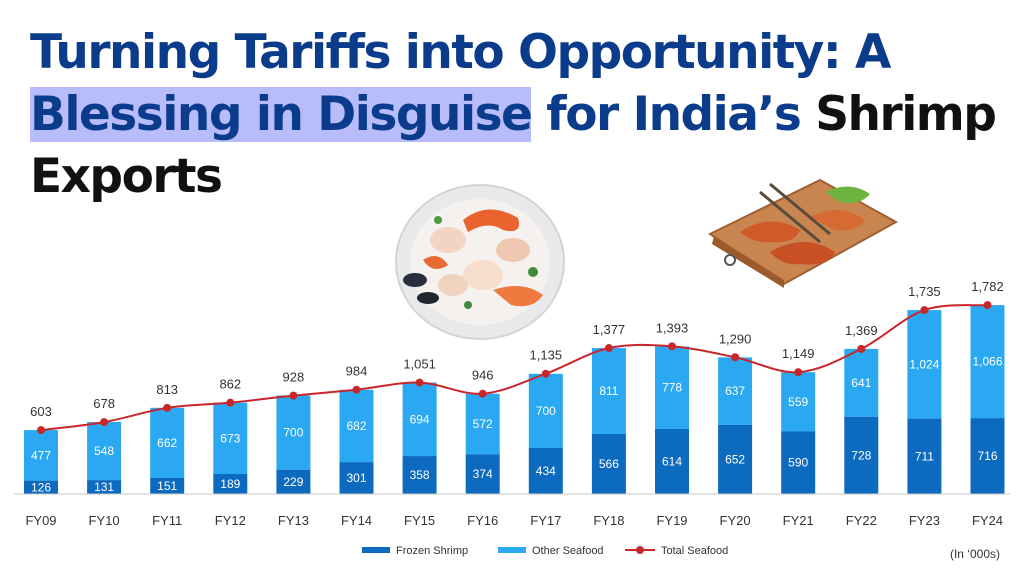  I want to click on frozen-shrimp-label: 374, so click(483, 474).